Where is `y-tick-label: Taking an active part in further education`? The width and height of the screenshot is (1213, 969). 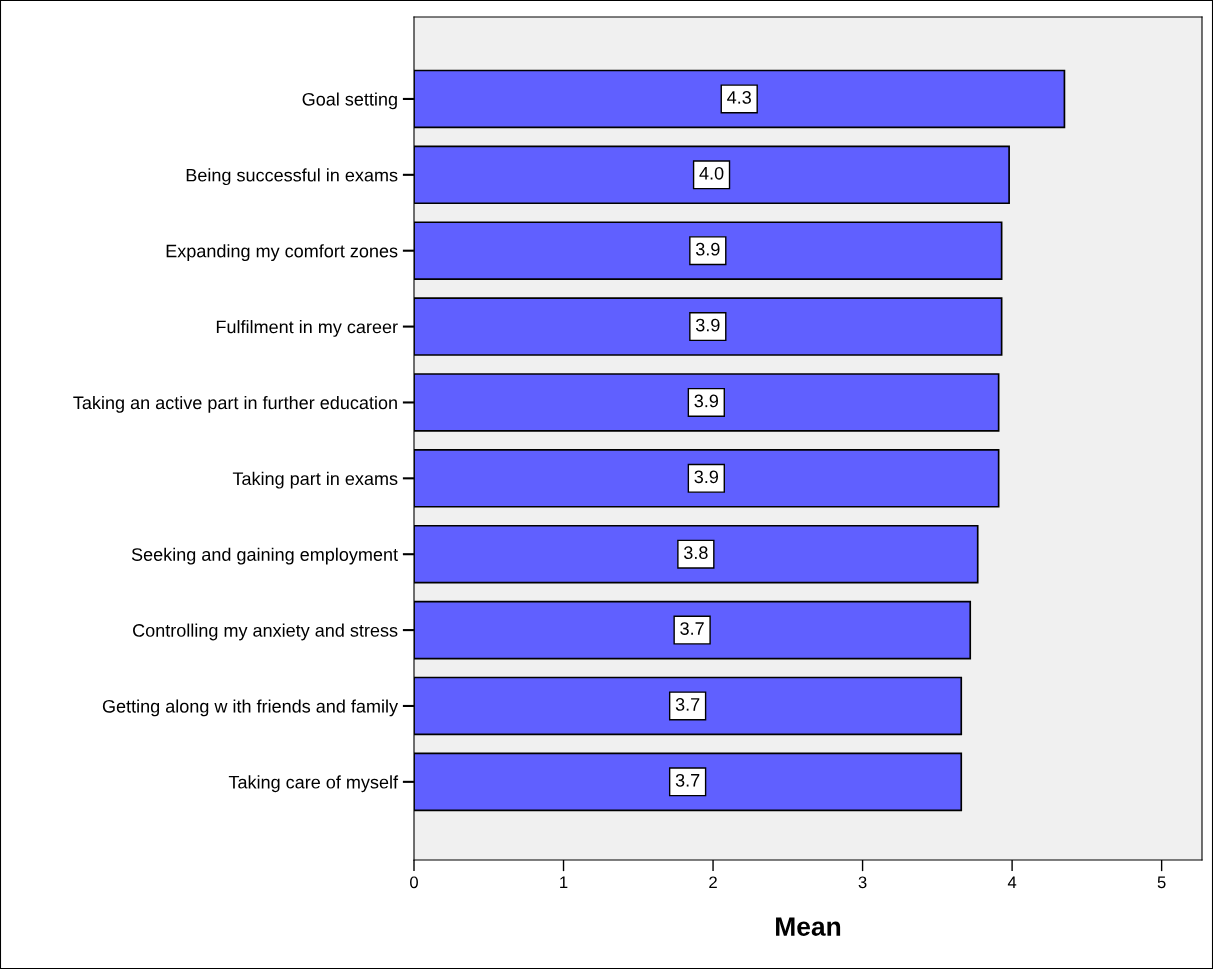 y-tick-label: Taking an active part in further education is located at coordinates (235, 404).